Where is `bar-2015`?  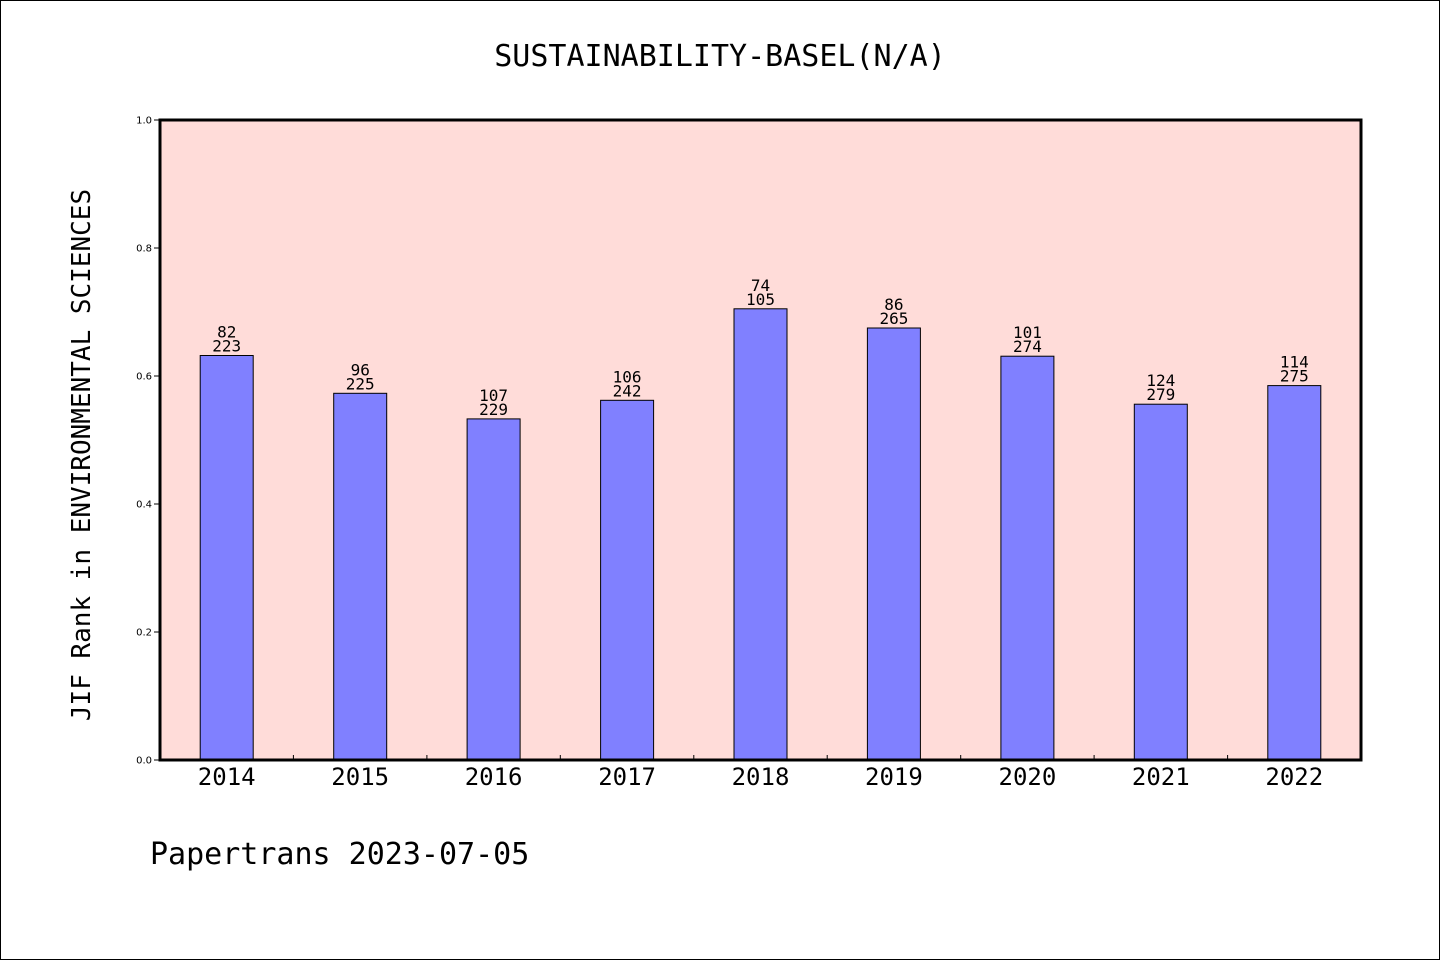
bar-2015 is located at coordinates (360, 576).